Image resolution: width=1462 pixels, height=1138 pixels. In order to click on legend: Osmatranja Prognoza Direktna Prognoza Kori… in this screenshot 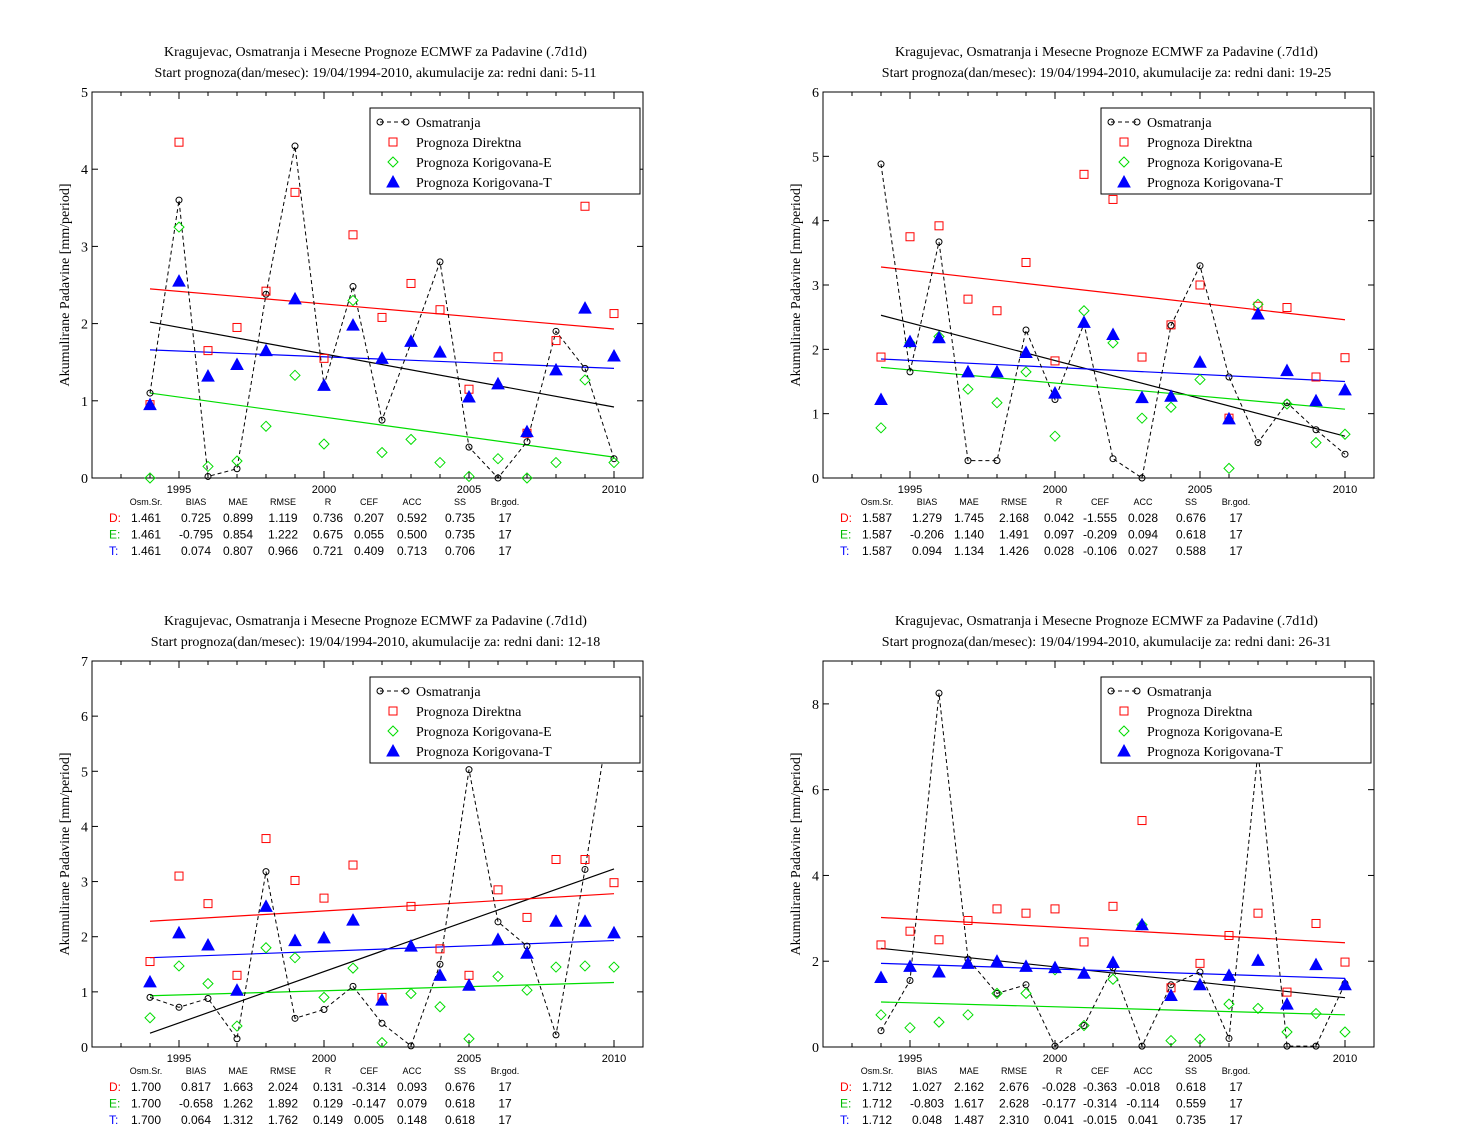, I will do `click(1236, 720)`.